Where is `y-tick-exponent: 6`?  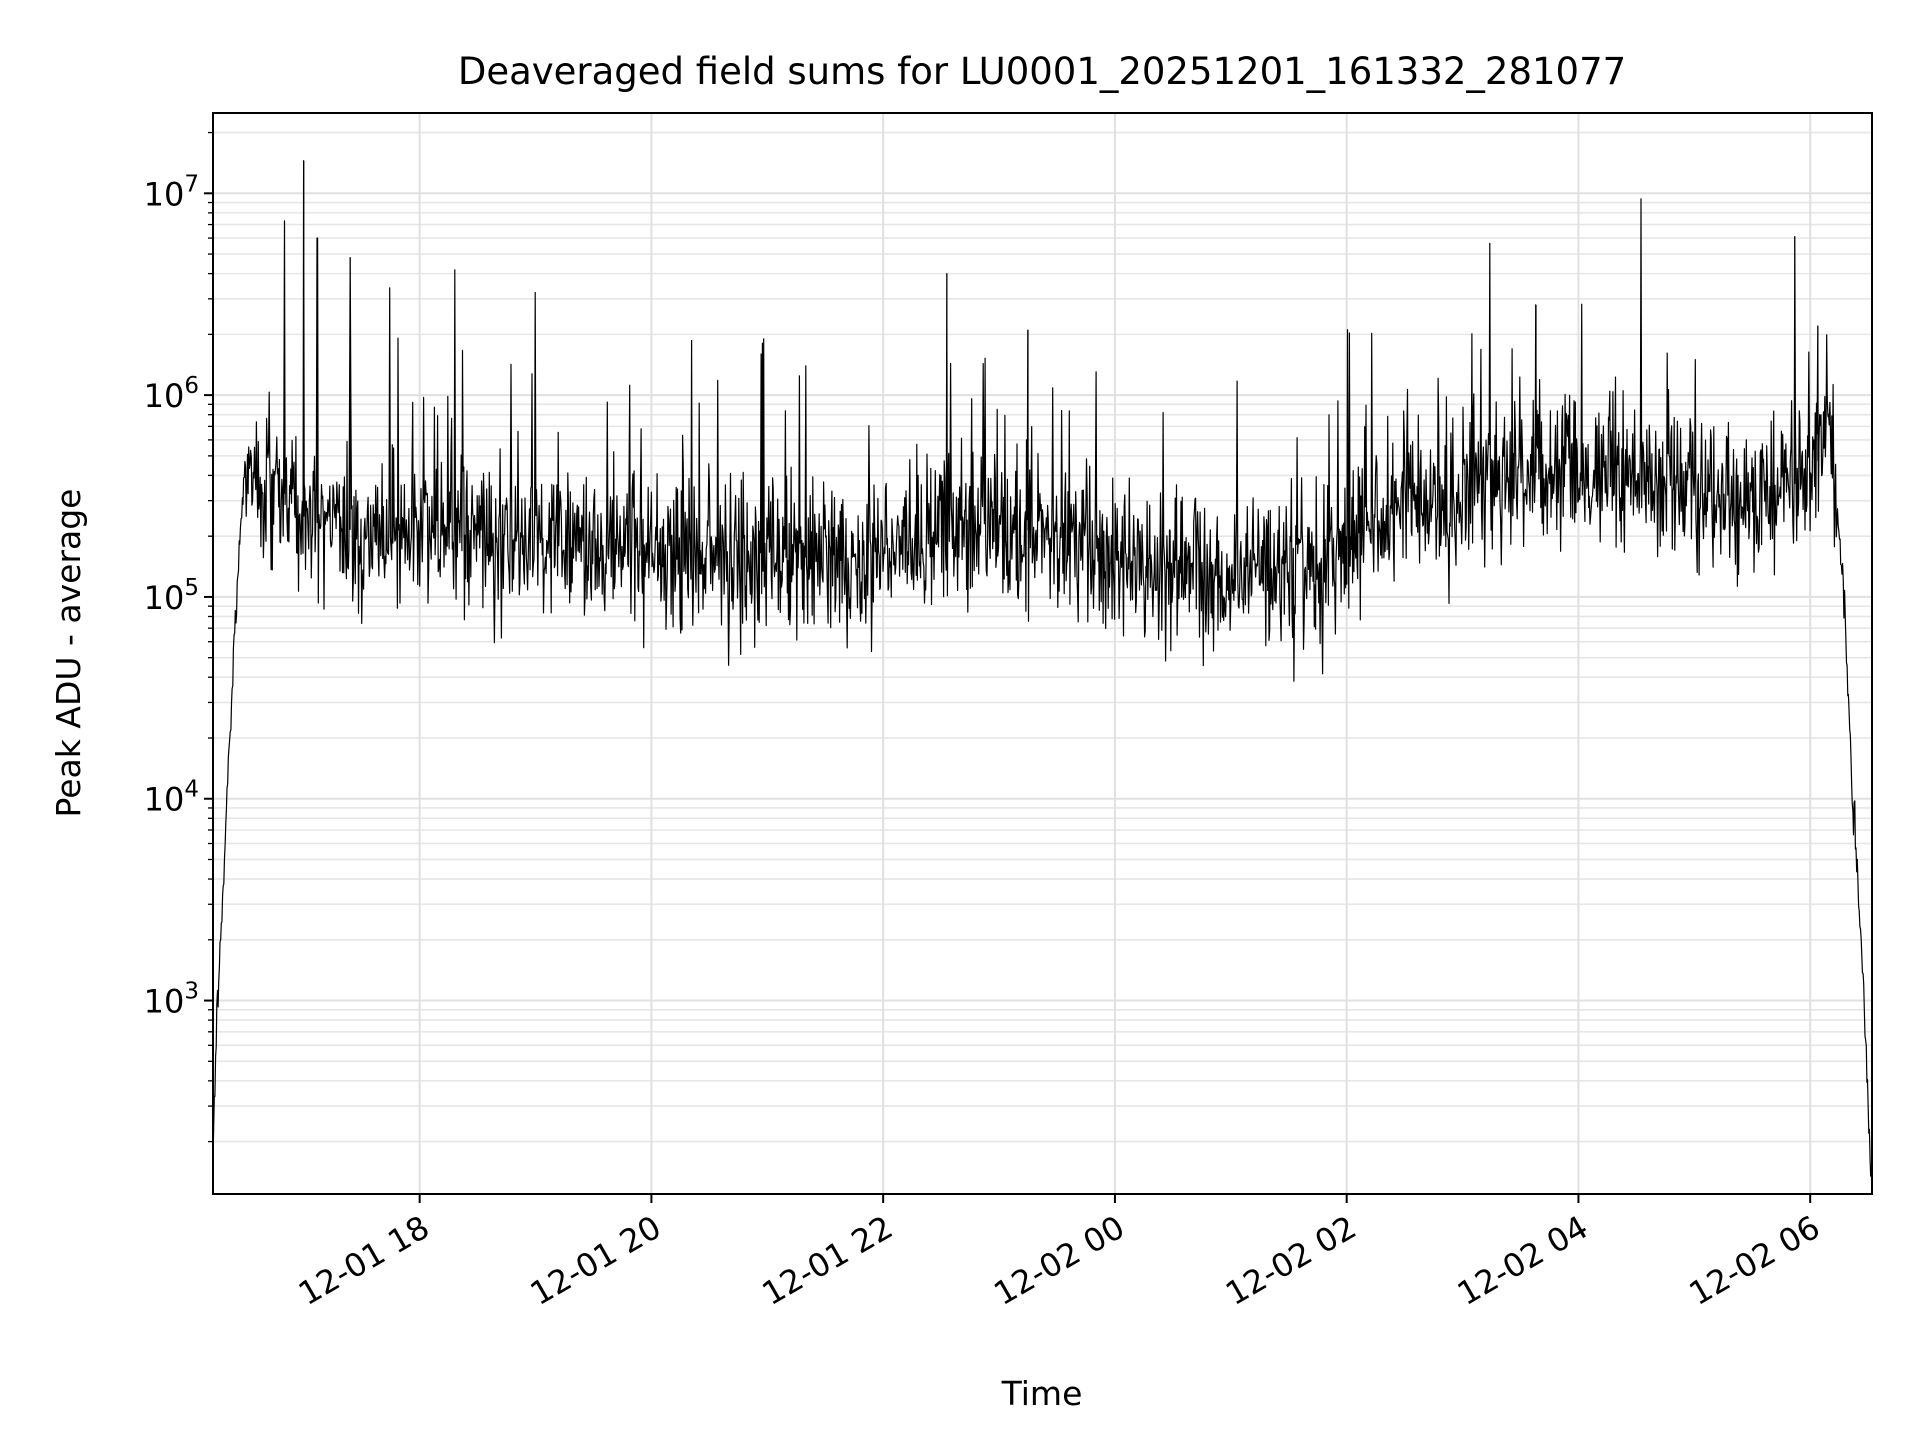 y-tick-exponent: 6 is located at coordinates (191, 386).